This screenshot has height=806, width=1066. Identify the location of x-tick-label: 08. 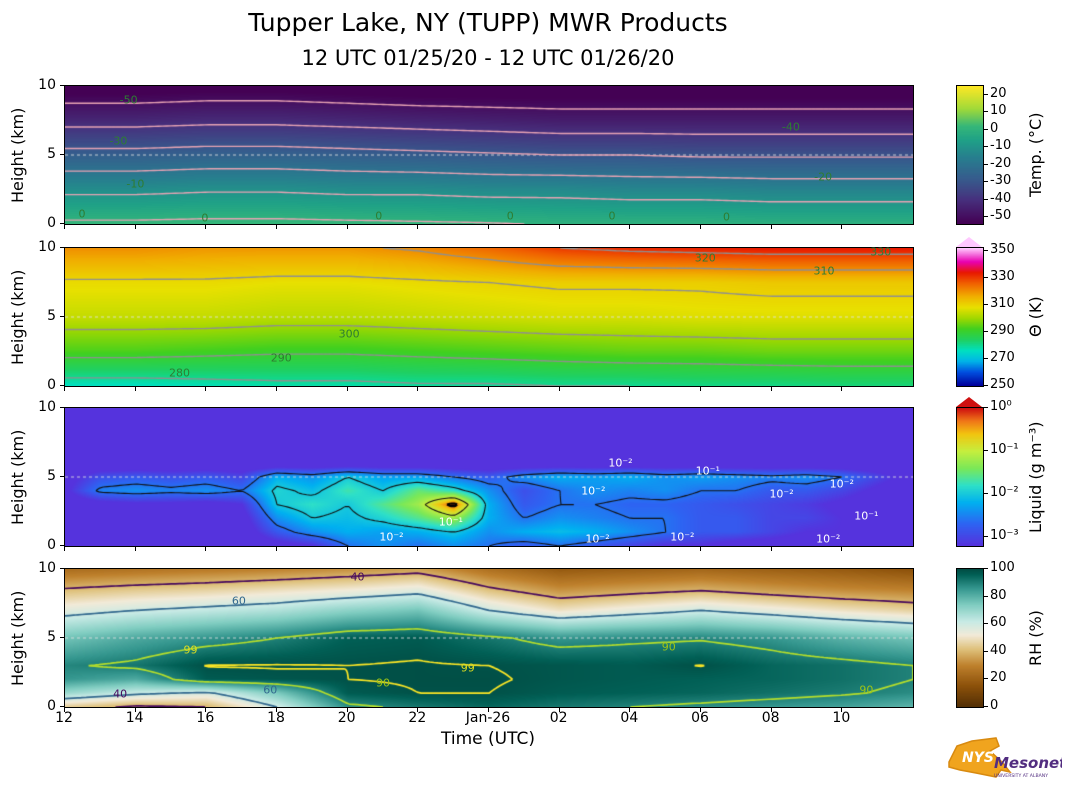
(770, 718).